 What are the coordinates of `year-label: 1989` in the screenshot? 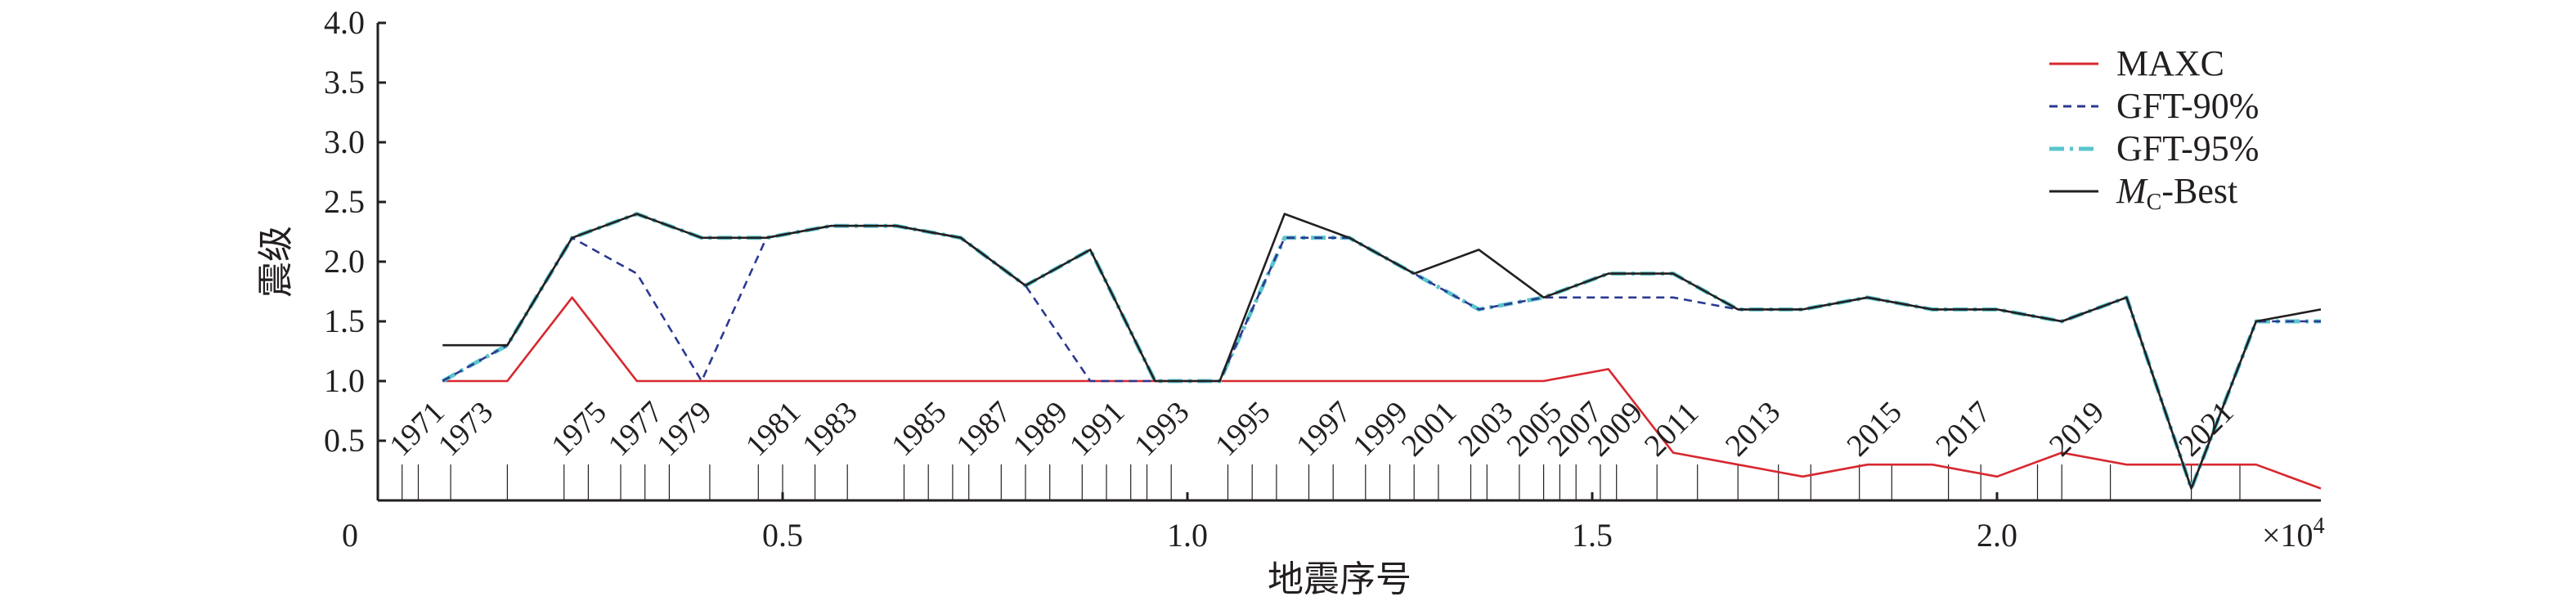 It's located at (1041, 429).